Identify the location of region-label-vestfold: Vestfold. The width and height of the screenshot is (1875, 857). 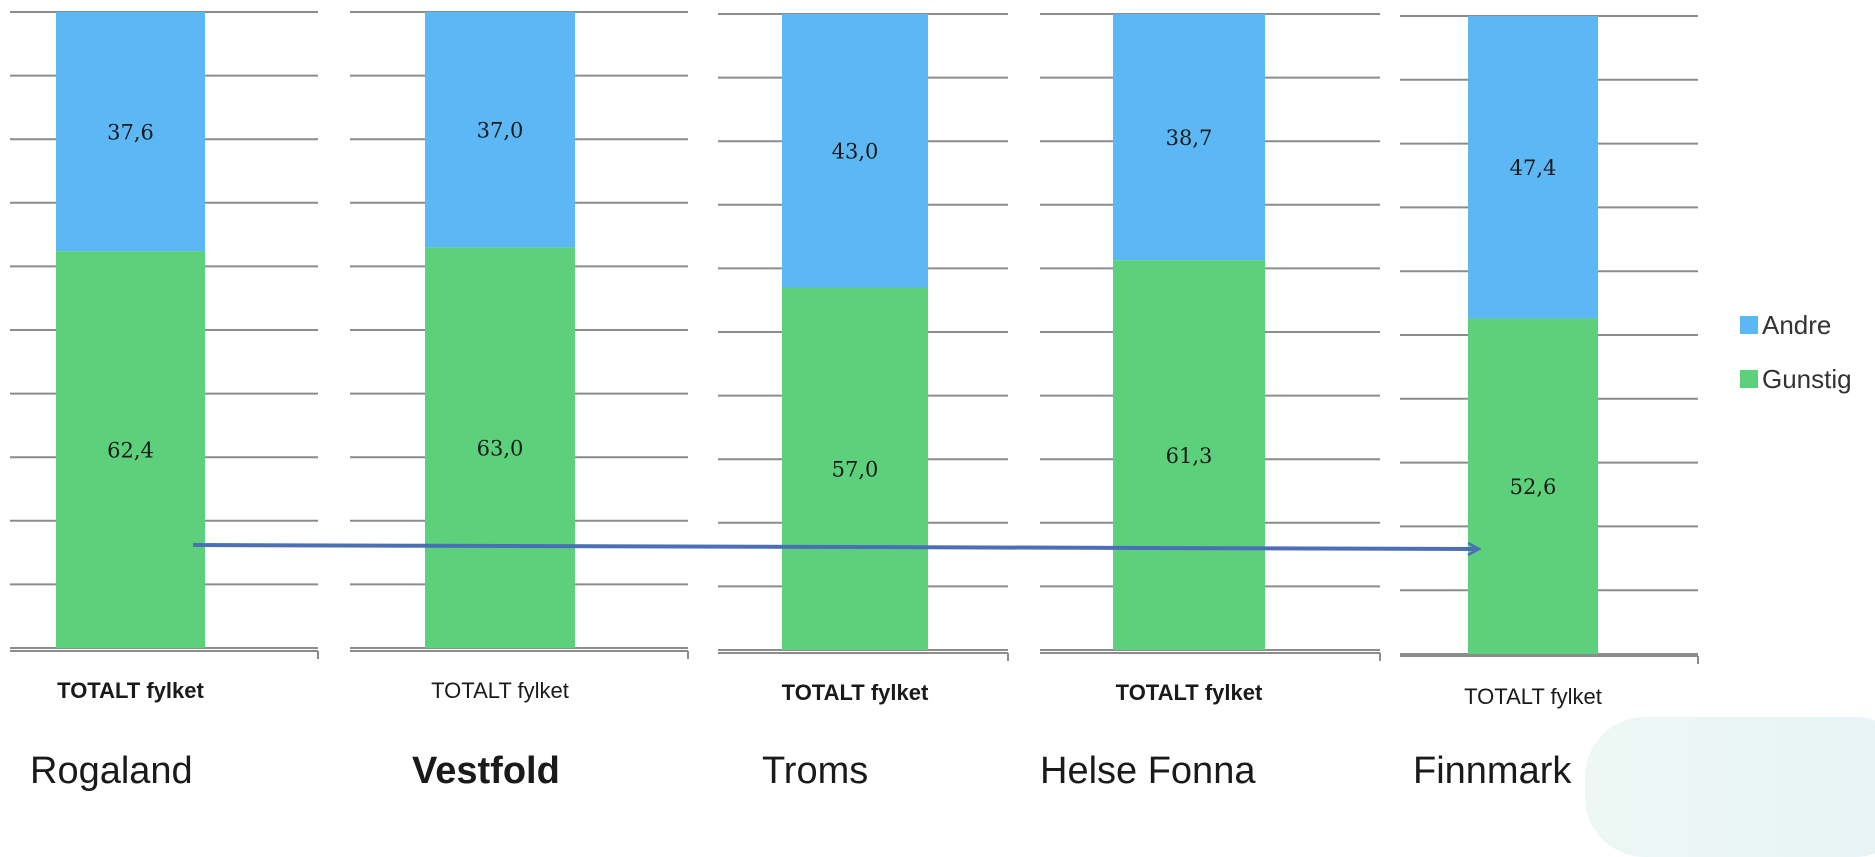
(486, 771).